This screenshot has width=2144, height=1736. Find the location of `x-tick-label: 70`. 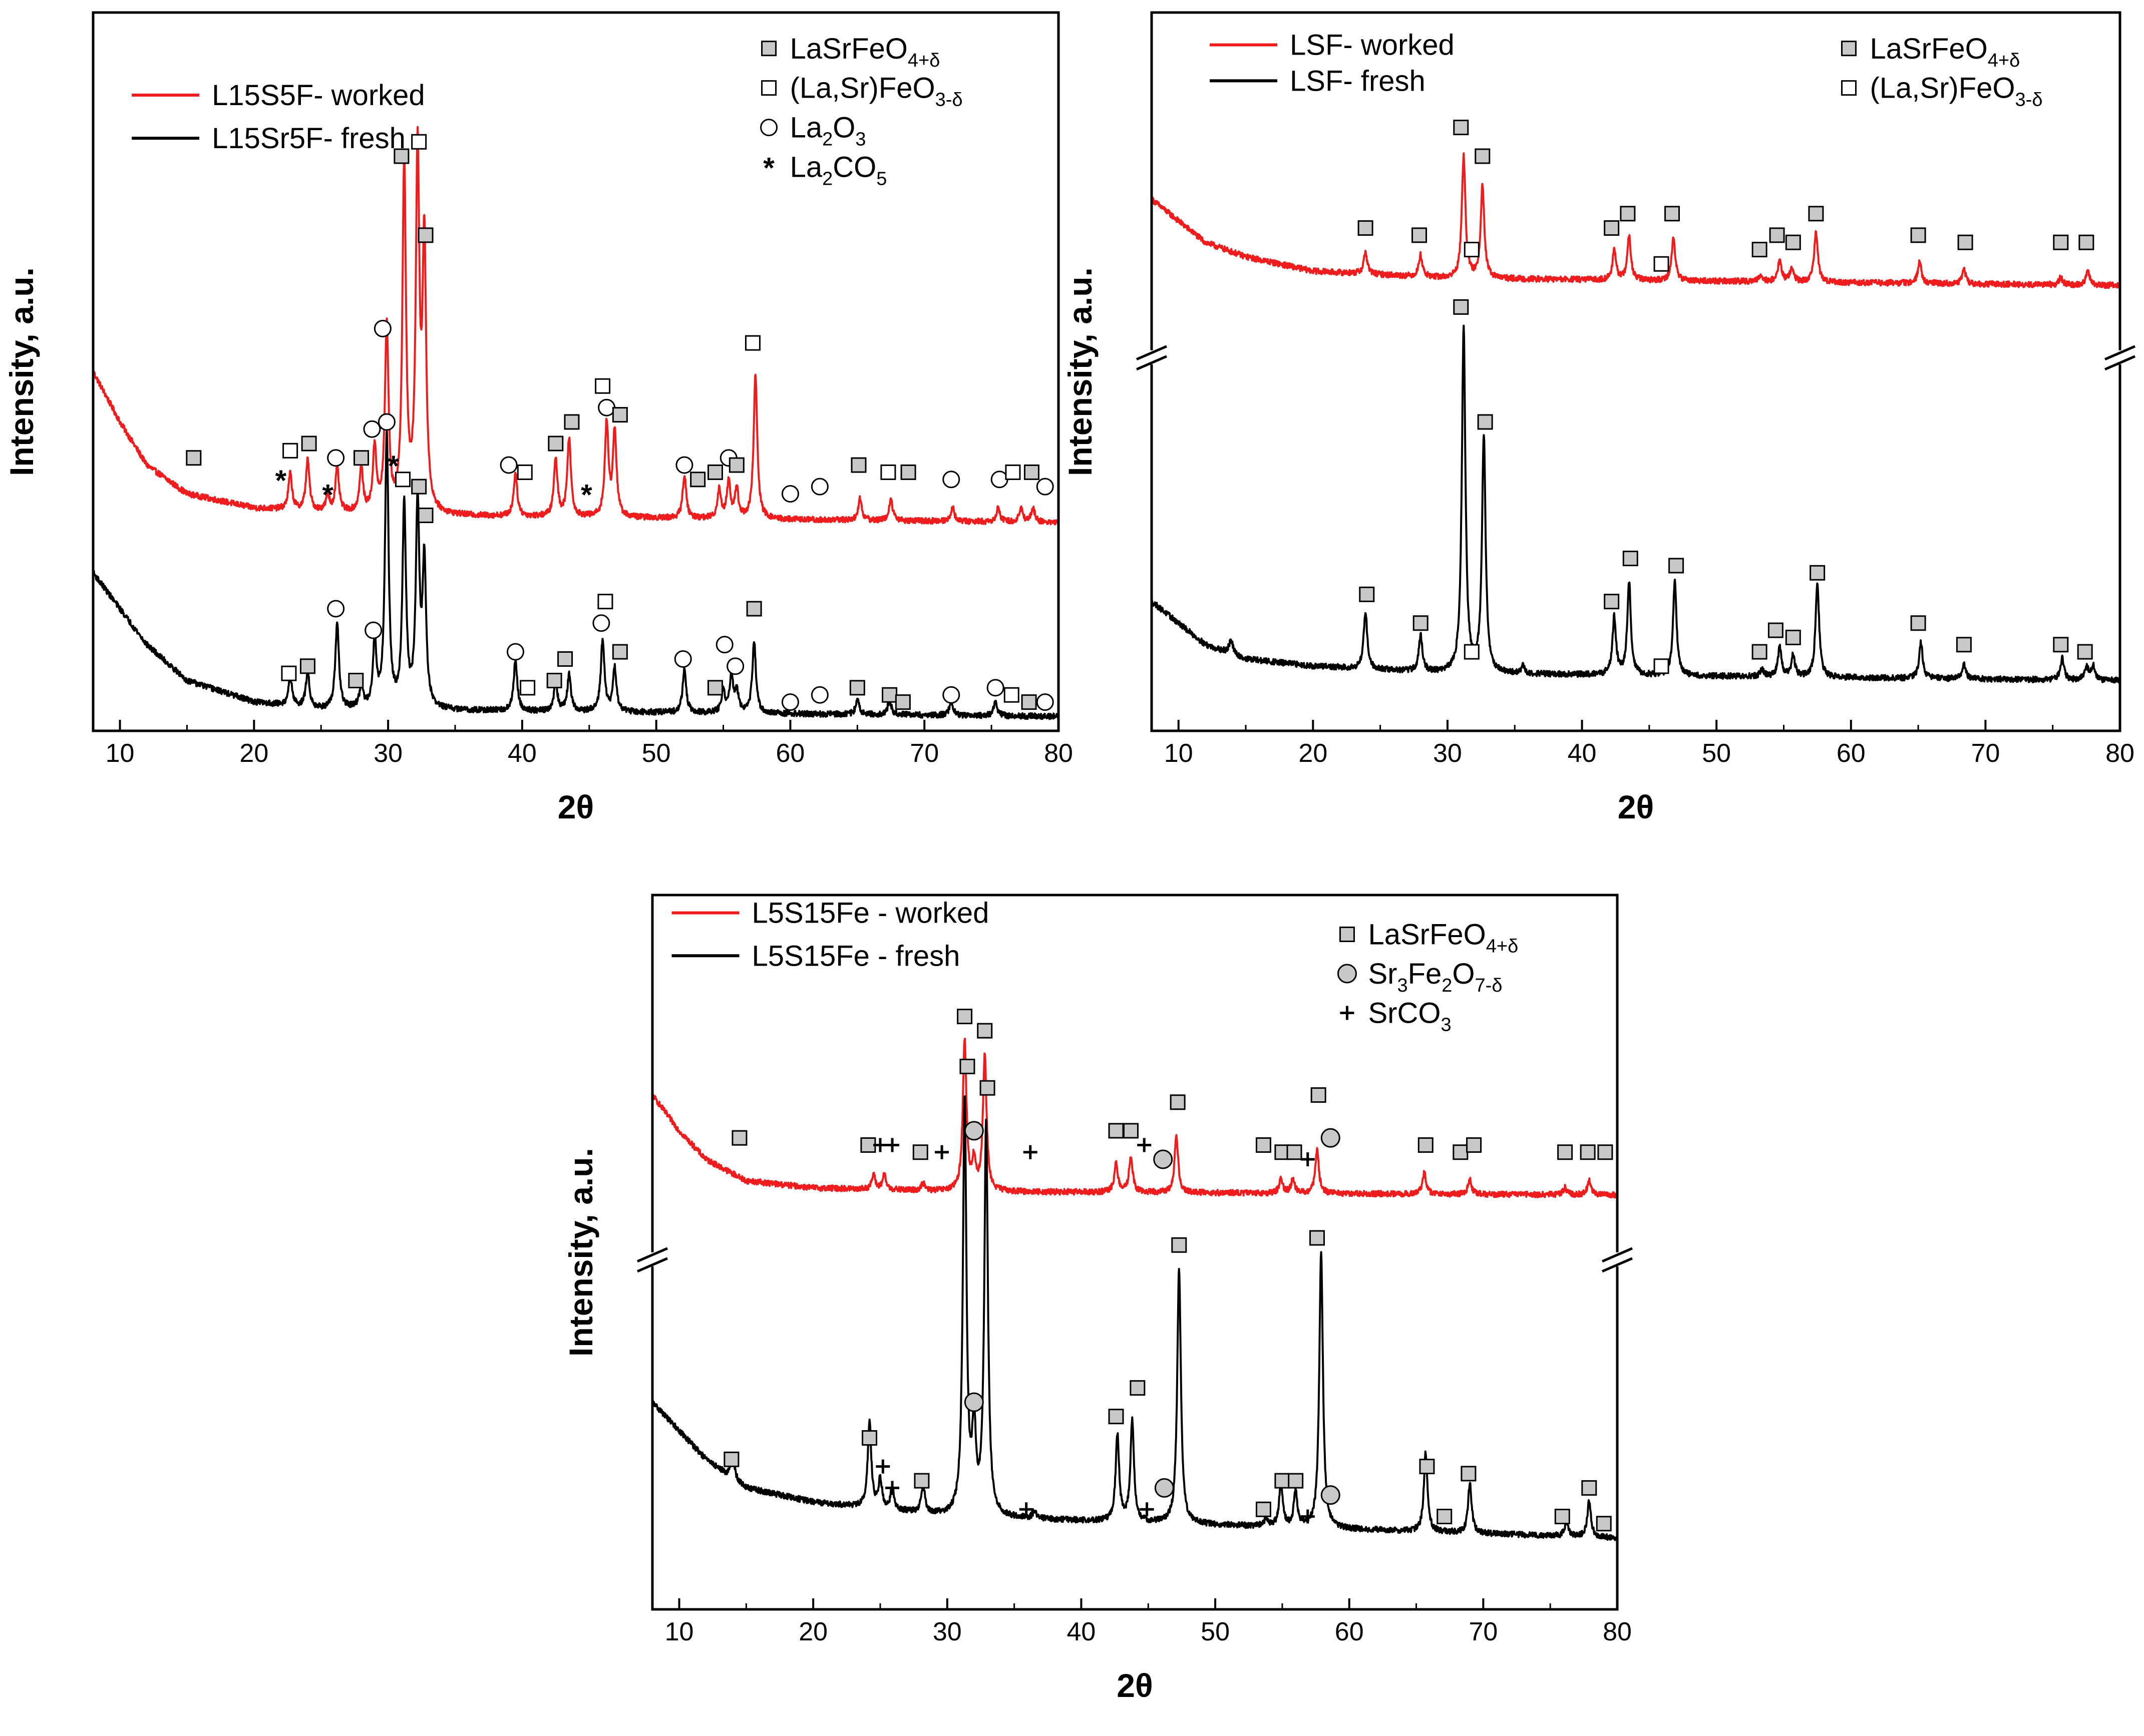

x-tick-label: 70 is located at coordinates (1985, 753).